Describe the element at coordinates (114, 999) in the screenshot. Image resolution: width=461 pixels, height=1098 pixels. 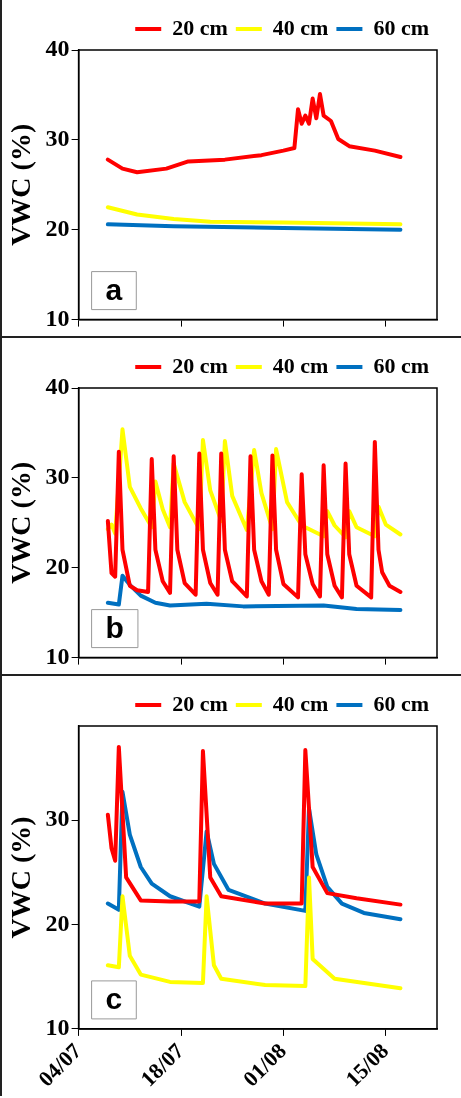
I see `annotation: c` at that location.